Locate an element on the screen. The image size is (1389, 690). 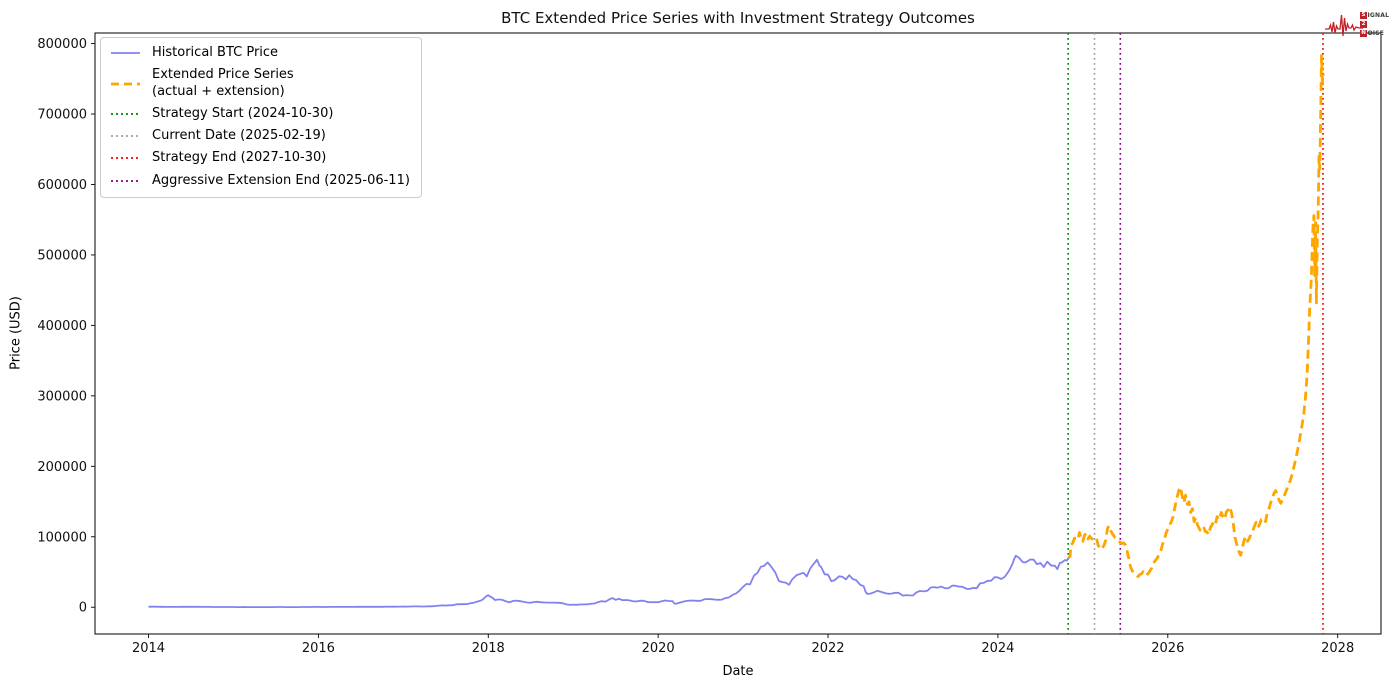
x-axis-label: Date is located at coordinates (738, 671).